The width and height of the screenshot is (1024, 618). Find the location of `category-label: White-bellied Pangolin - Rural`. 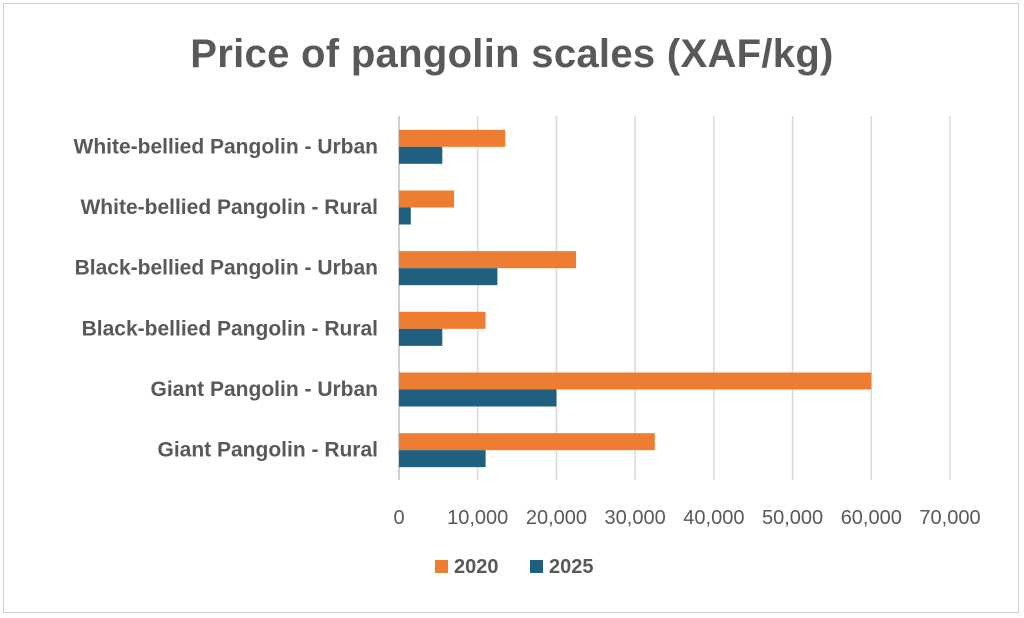

category-label: White-bellied Pangolin - Rural is located at coordinates (229, 207).